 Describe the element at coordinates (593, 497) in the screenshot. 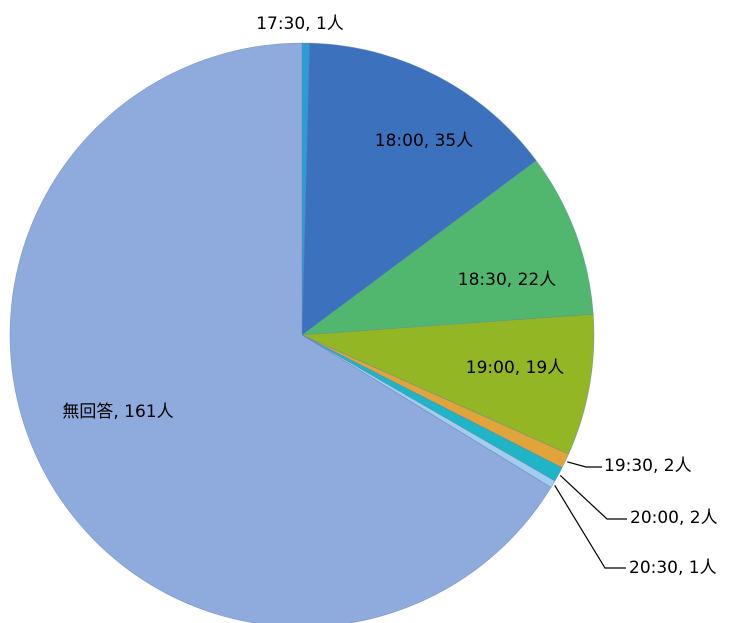

I see `leader-line-2000` at that location.